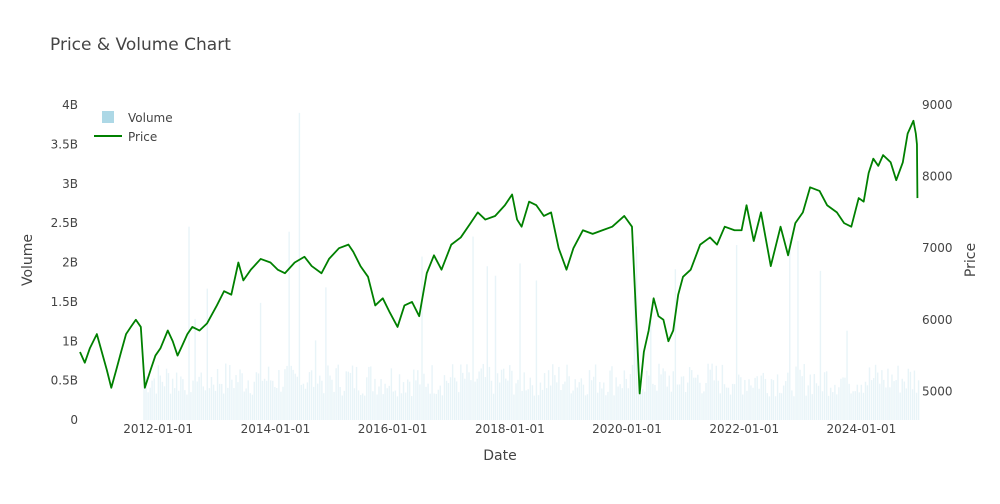 This screenshot has width=1000, height=504. What do you see at coordinates (64, 262) in the screenshot?
I see `y-axis-ticks: 0 0.5B 1B 1.5B 2B 2.5B 3B 3.5B 4B` at bounding box center [64, 262].